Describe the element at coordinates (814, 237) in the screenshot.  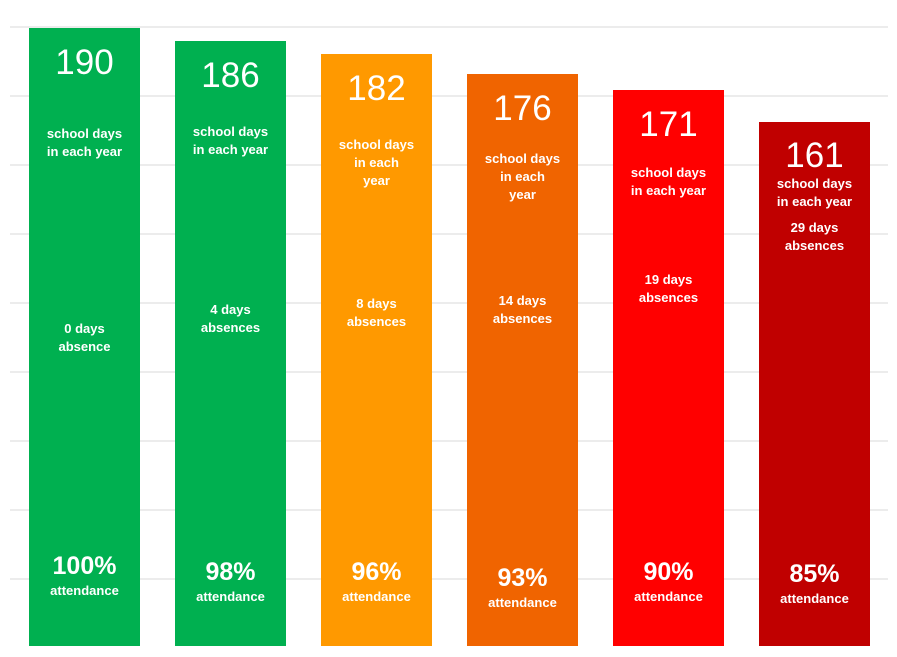
I see `absence-label: 29 days absences` at that location.